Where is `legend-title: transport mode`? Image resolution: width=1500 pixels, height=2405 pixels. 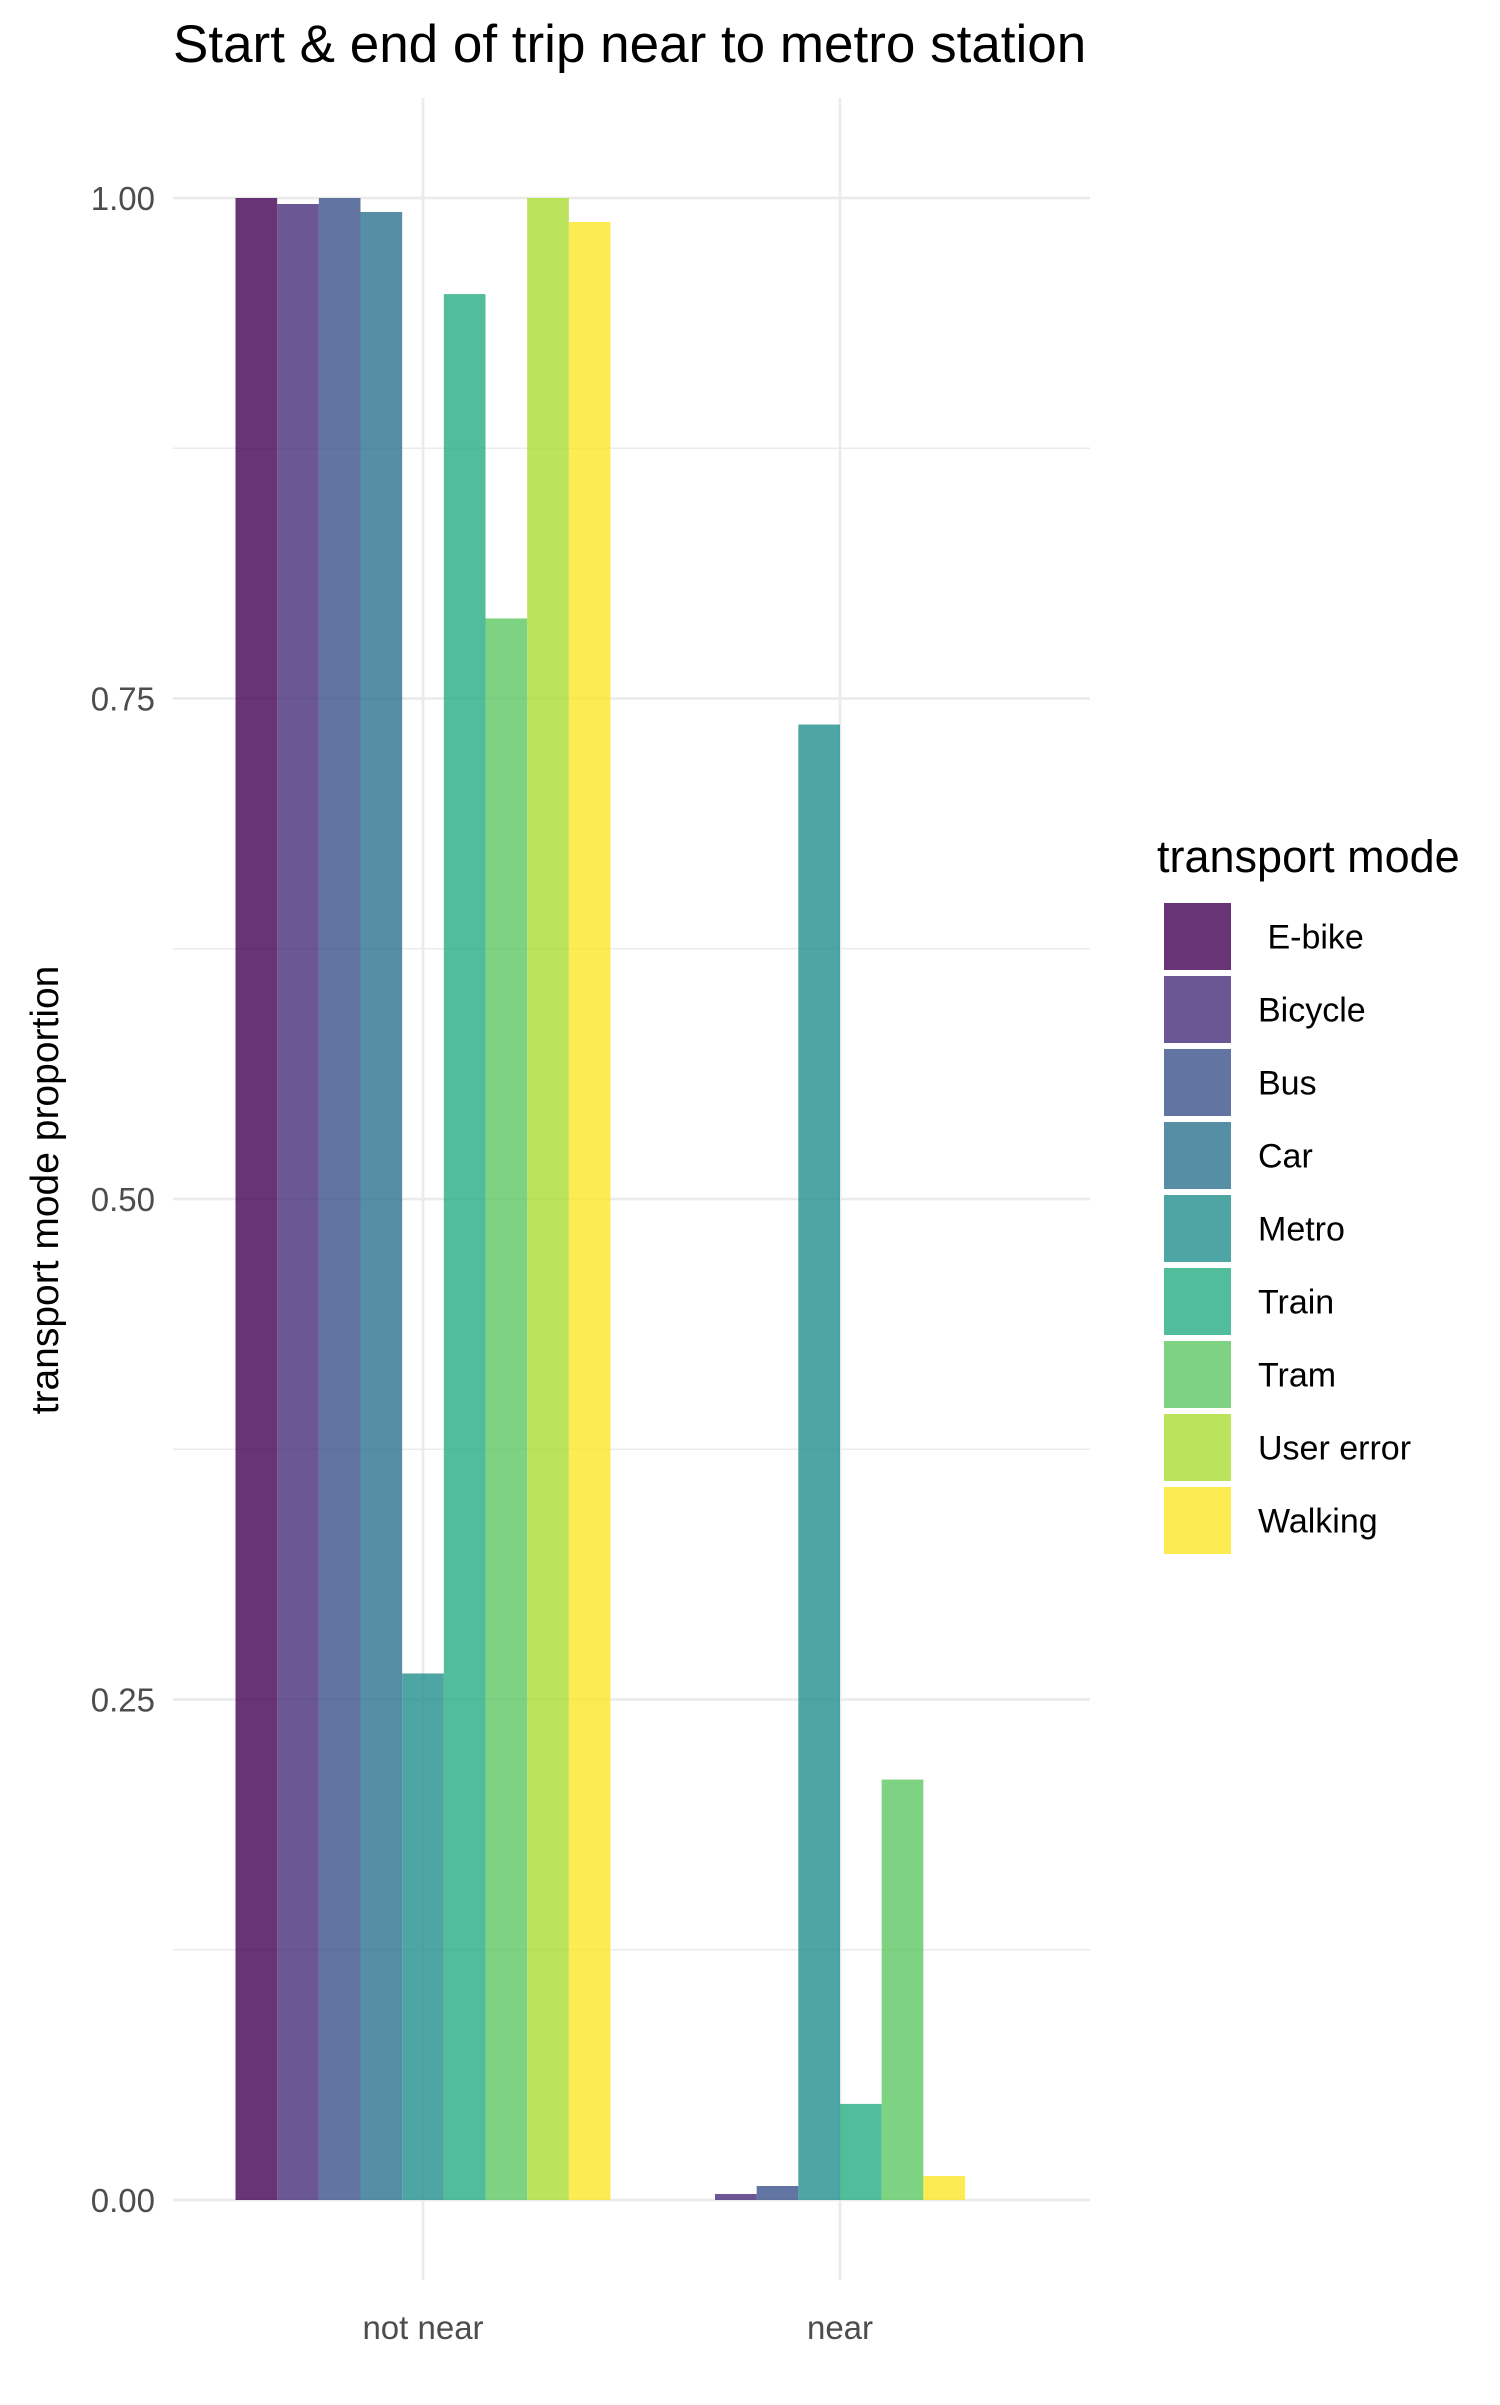 legend-title: transport mode is located at coordinates (1308, 856).